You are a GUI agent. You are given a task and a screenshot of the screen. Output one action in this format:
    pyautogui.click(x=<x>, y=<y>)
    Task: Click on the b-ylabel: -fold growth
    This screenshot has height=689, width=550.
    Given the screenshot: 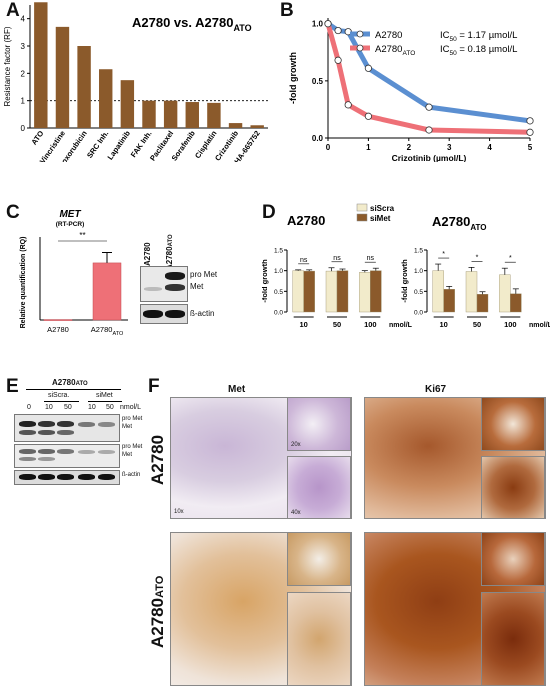 What is the action you would take?
    pyautogui.click(x=293, y=78)
    